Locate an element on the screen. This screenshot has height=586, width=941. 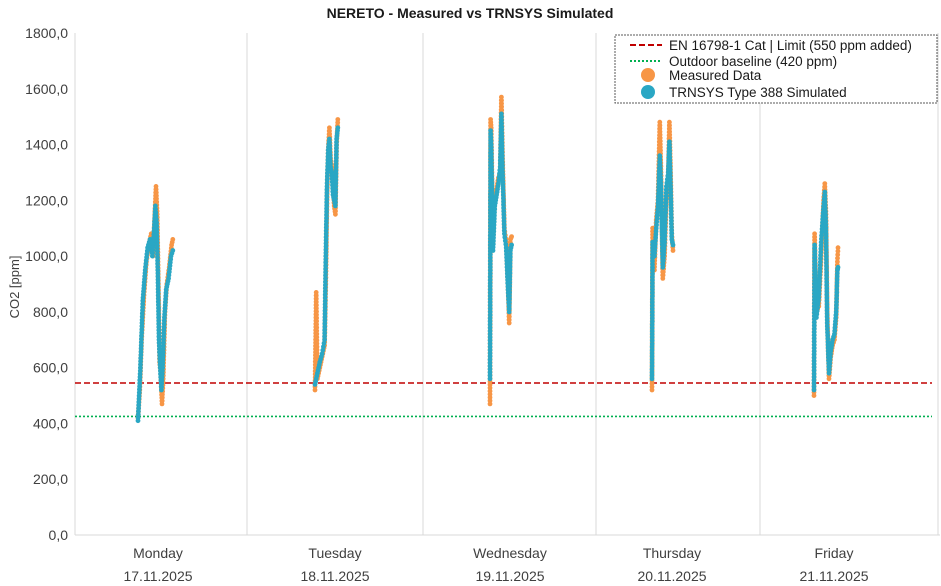
legend-box is located at coordinates (776, 69).